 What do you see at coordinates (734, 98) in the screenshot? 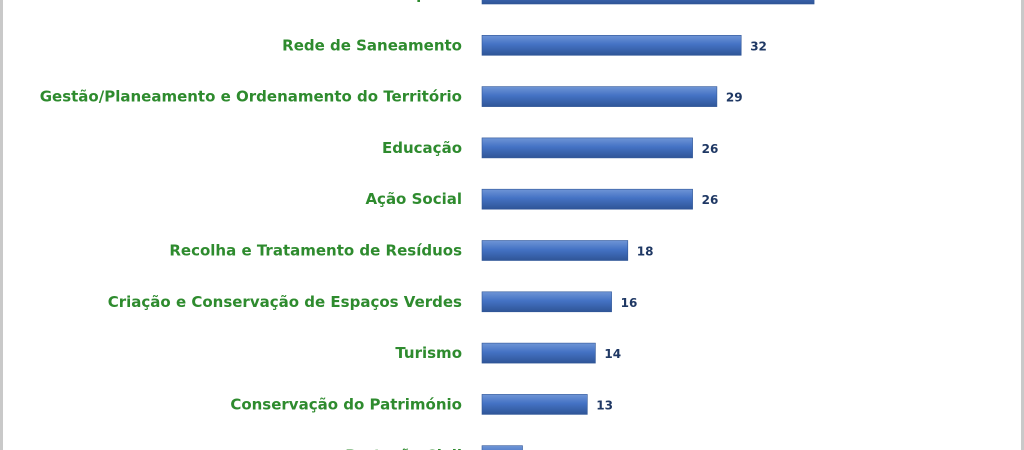
I see `value-label-2: 29` at bounding box center [734, 98].